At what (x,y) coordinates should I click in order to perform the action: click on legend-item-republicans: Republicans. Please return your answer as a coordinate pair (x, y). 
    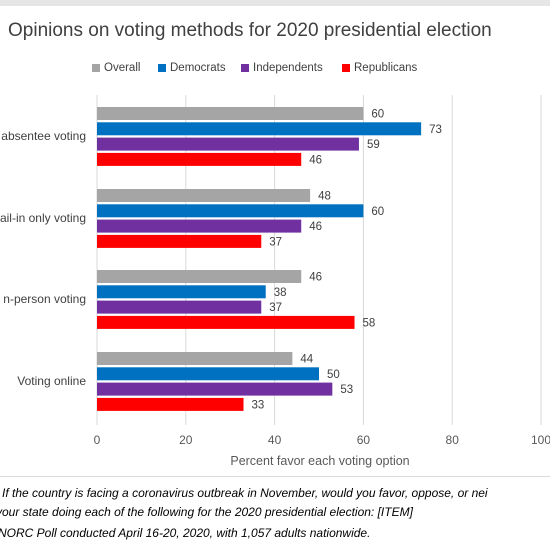
    Looking at the image, I should click on (379, 68).